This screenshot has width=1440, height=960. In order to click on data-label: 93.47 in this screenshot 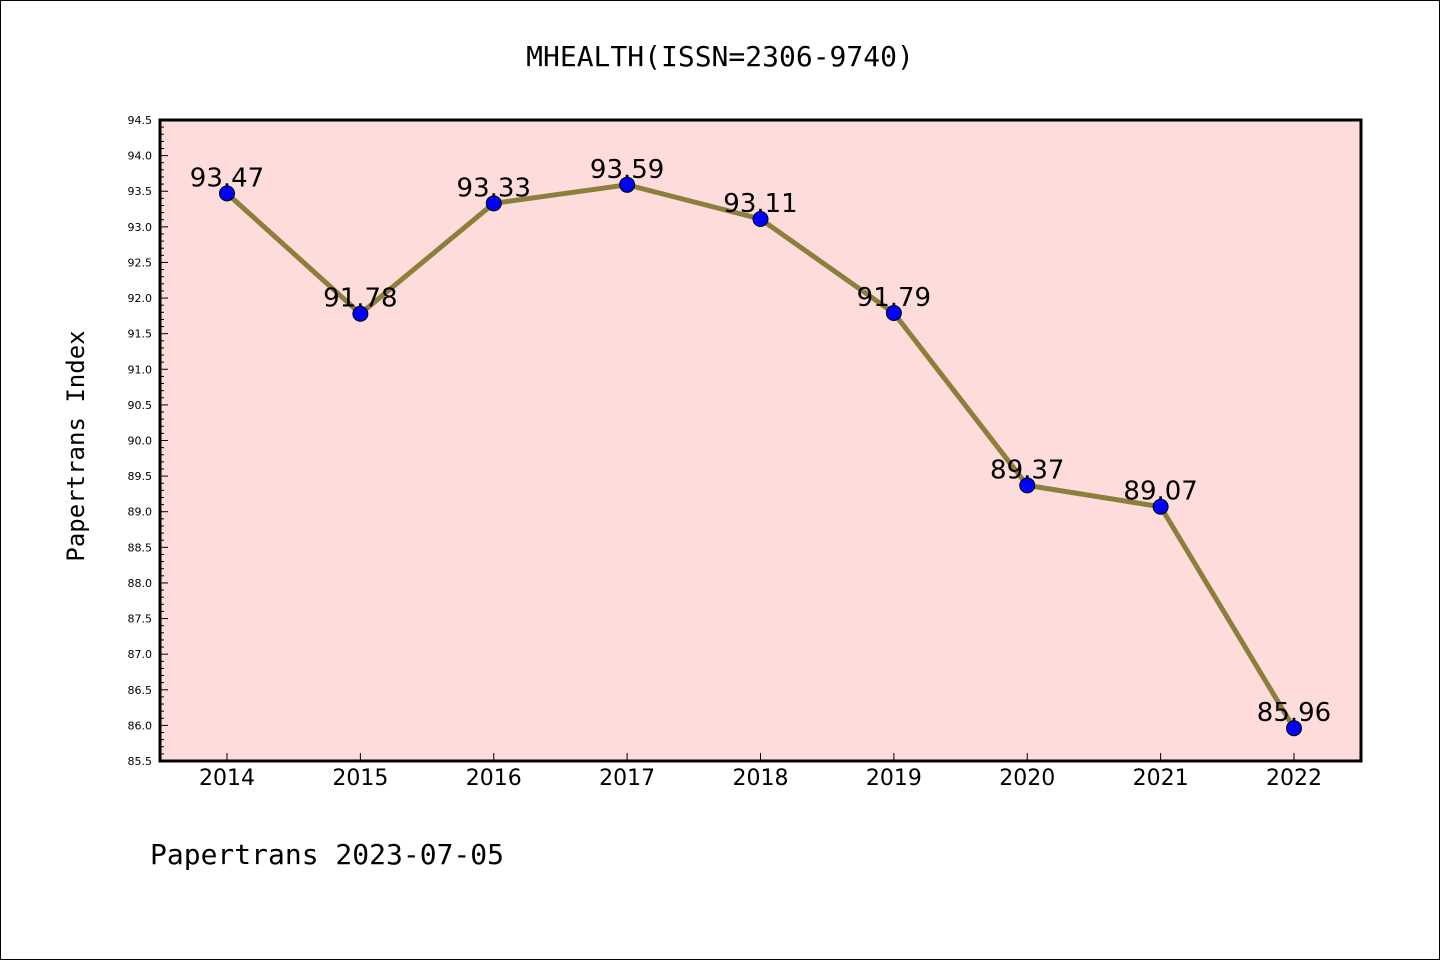, I will do `click(227, 178)`.